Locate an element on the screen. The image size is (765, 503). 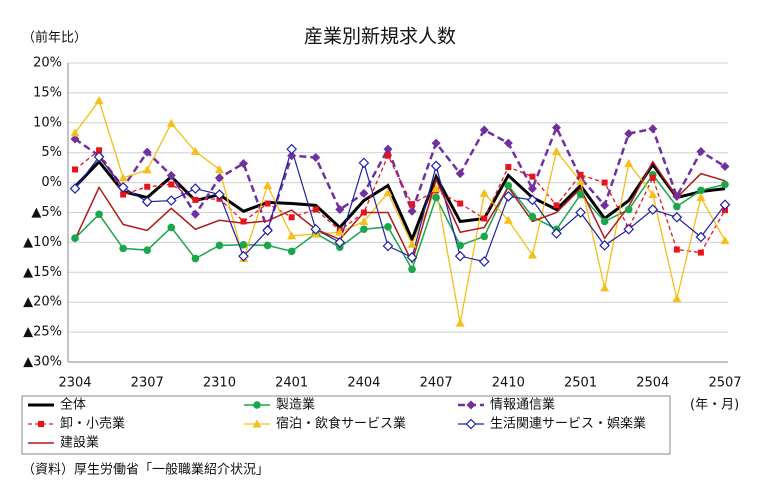
legend-label: 生活関連サービス・娯楽業 is located at coordinates (568, 424).